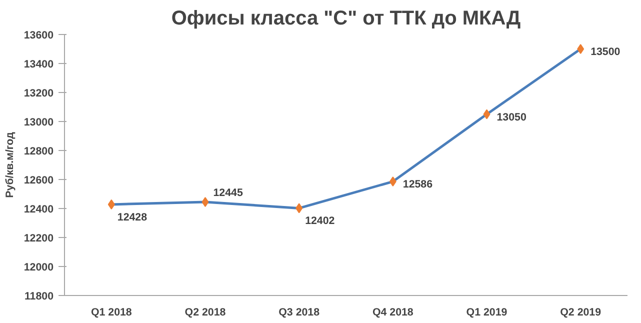 This screenshot has width=641, height=323. I want to click on y-tick-label: 12200, so click(39, 238).